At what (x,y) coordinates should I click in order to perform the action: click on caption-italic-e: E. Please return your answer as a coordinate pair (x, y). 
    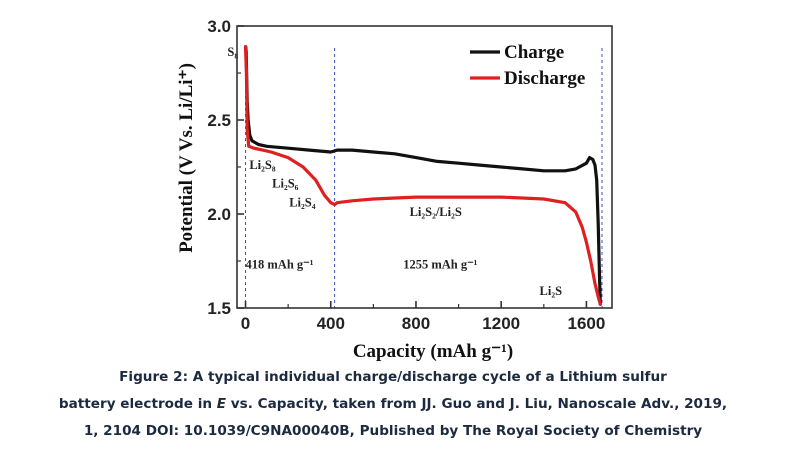
    Looking at the image, I should click on (221, 404).